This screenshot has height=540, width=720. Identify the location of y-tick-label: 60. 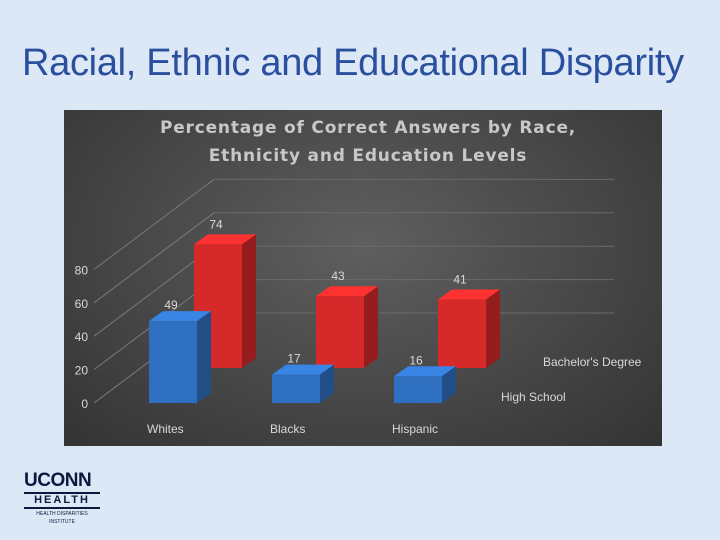
(82, 304).